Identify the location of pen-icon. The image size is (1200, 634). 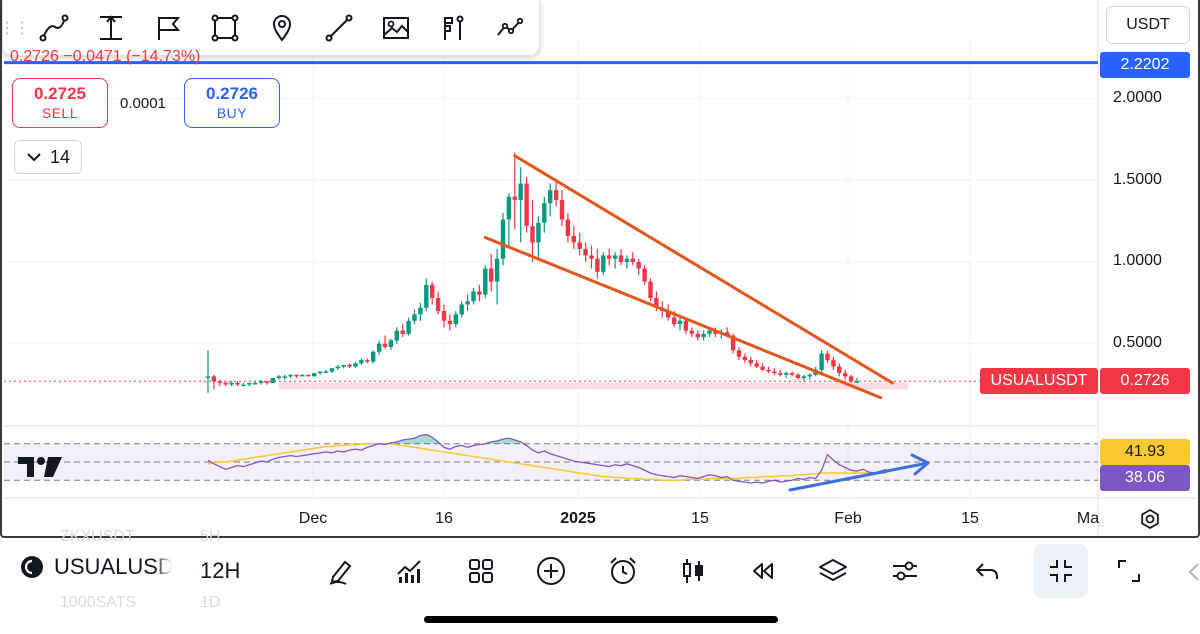
(340, 572).